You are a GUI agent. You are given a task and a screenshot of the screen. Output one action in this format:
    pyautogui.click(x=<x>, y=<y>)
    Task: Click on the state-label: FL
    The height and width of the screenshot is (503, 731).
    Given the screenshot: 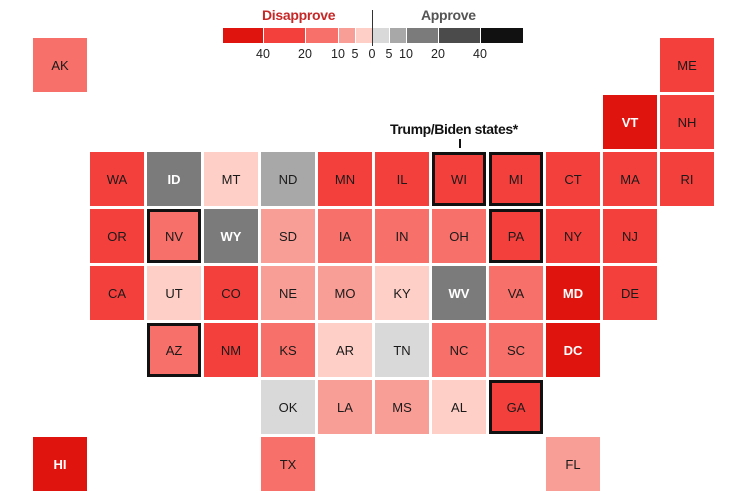 What is the action you would take?
    pyautogui.click(x=573, y=464)
    